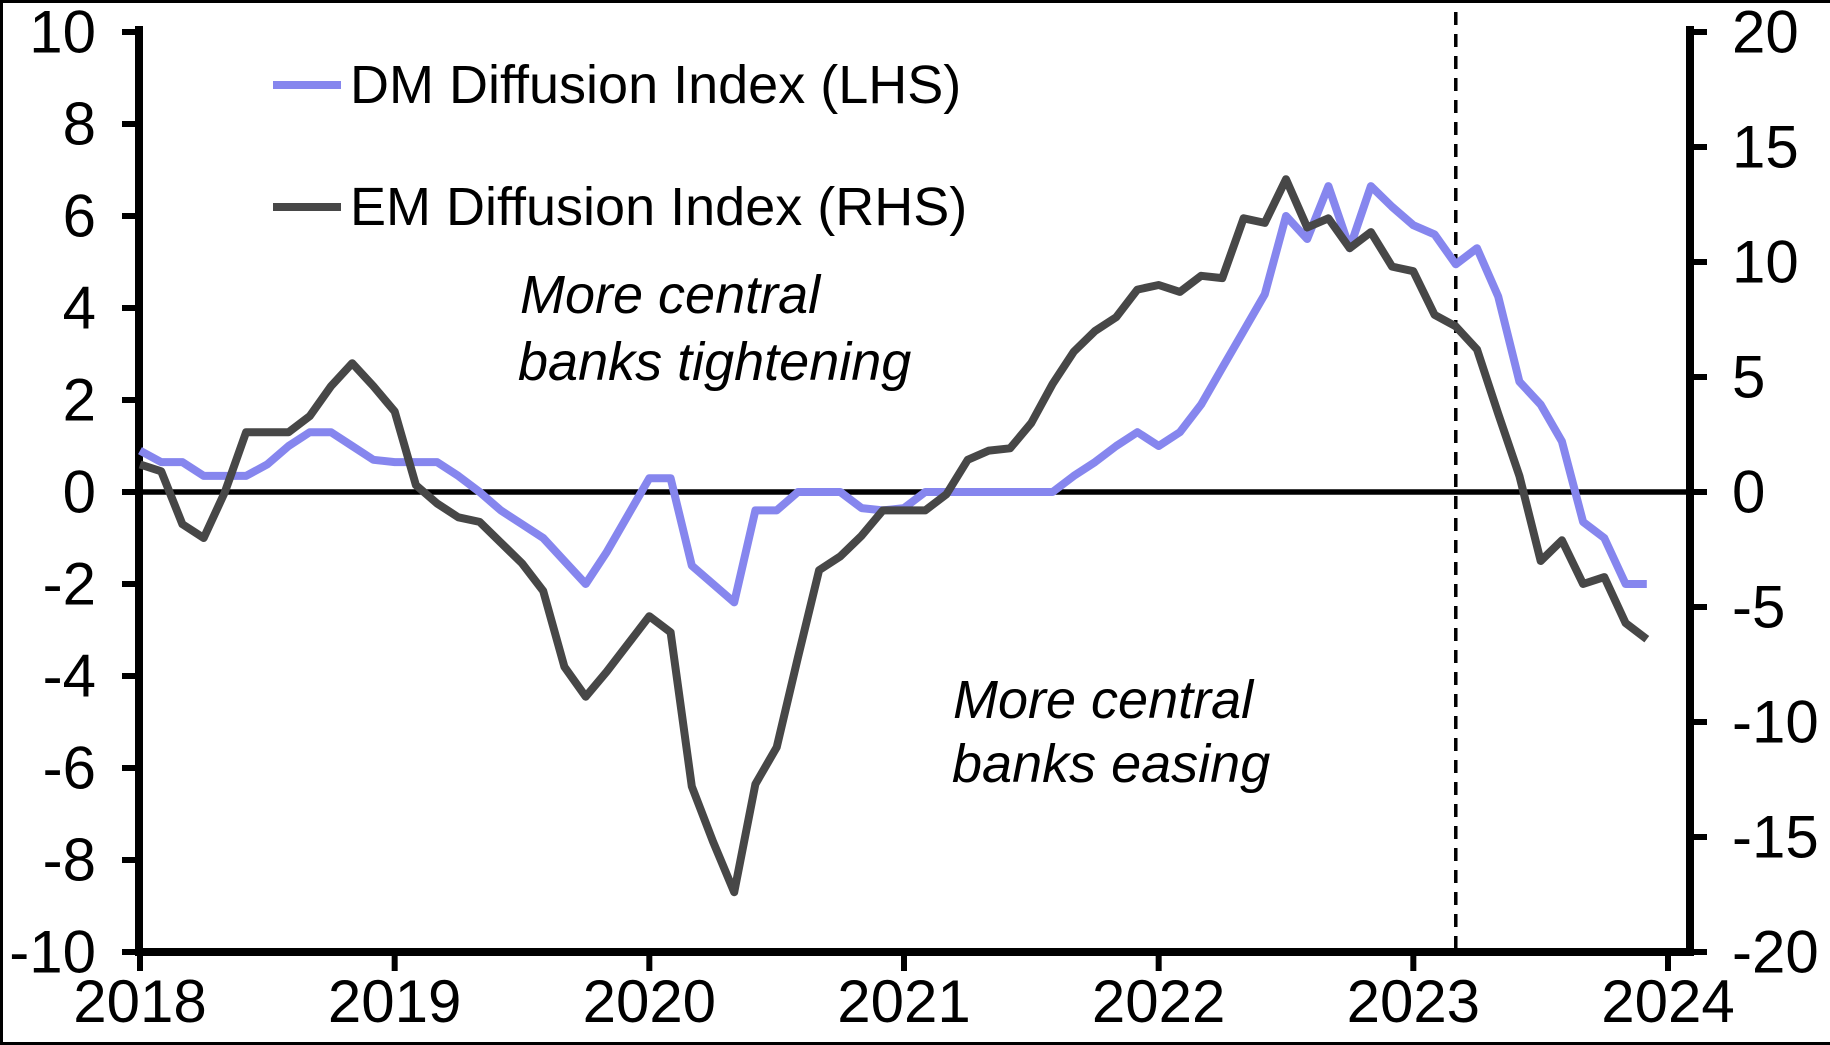 The width and height of the screenshot is (1830, 1045). Describe the element at coordinates (62, 33) in the screenshot. I see `left-axis-tick-label: 10` at that location.